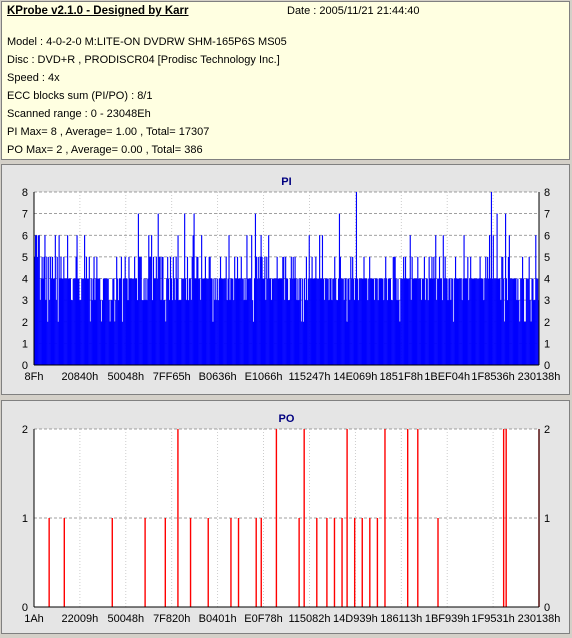  What do you see at coordinates (355, 619) in the screenshot?
I see `x-tick-label: 14D939h` at bounding box center [355, 619].